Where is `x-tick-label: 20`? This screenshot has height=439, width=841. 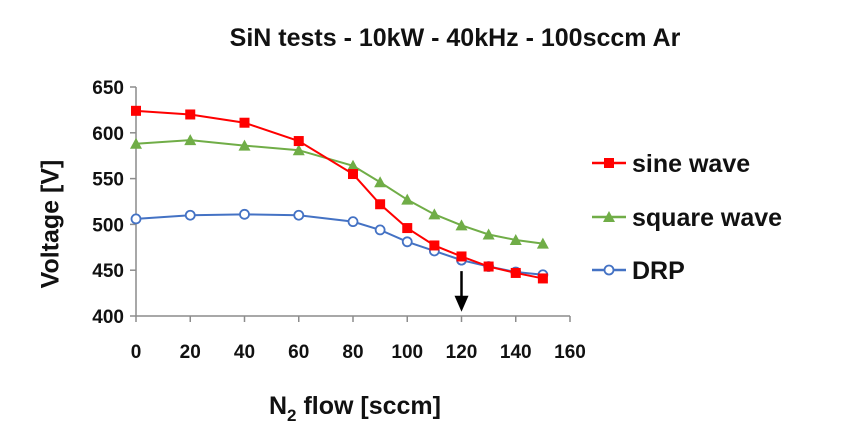
x-tick-label: 20 is located at coordinates (190, 352).